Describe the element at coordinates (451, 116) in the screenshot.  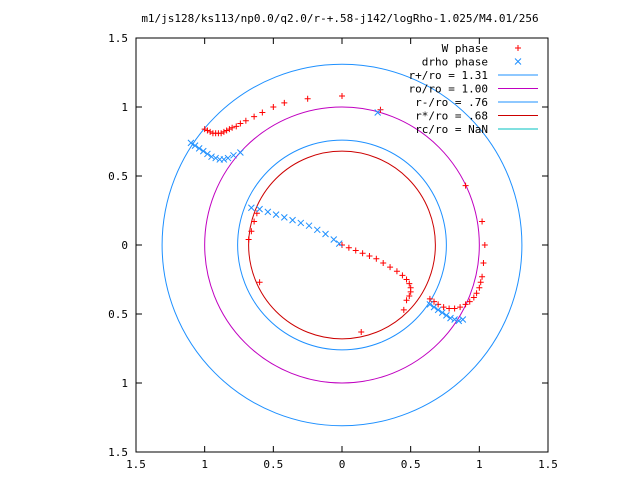
I see `legend-label-5: r*/ro = .68` at that location.